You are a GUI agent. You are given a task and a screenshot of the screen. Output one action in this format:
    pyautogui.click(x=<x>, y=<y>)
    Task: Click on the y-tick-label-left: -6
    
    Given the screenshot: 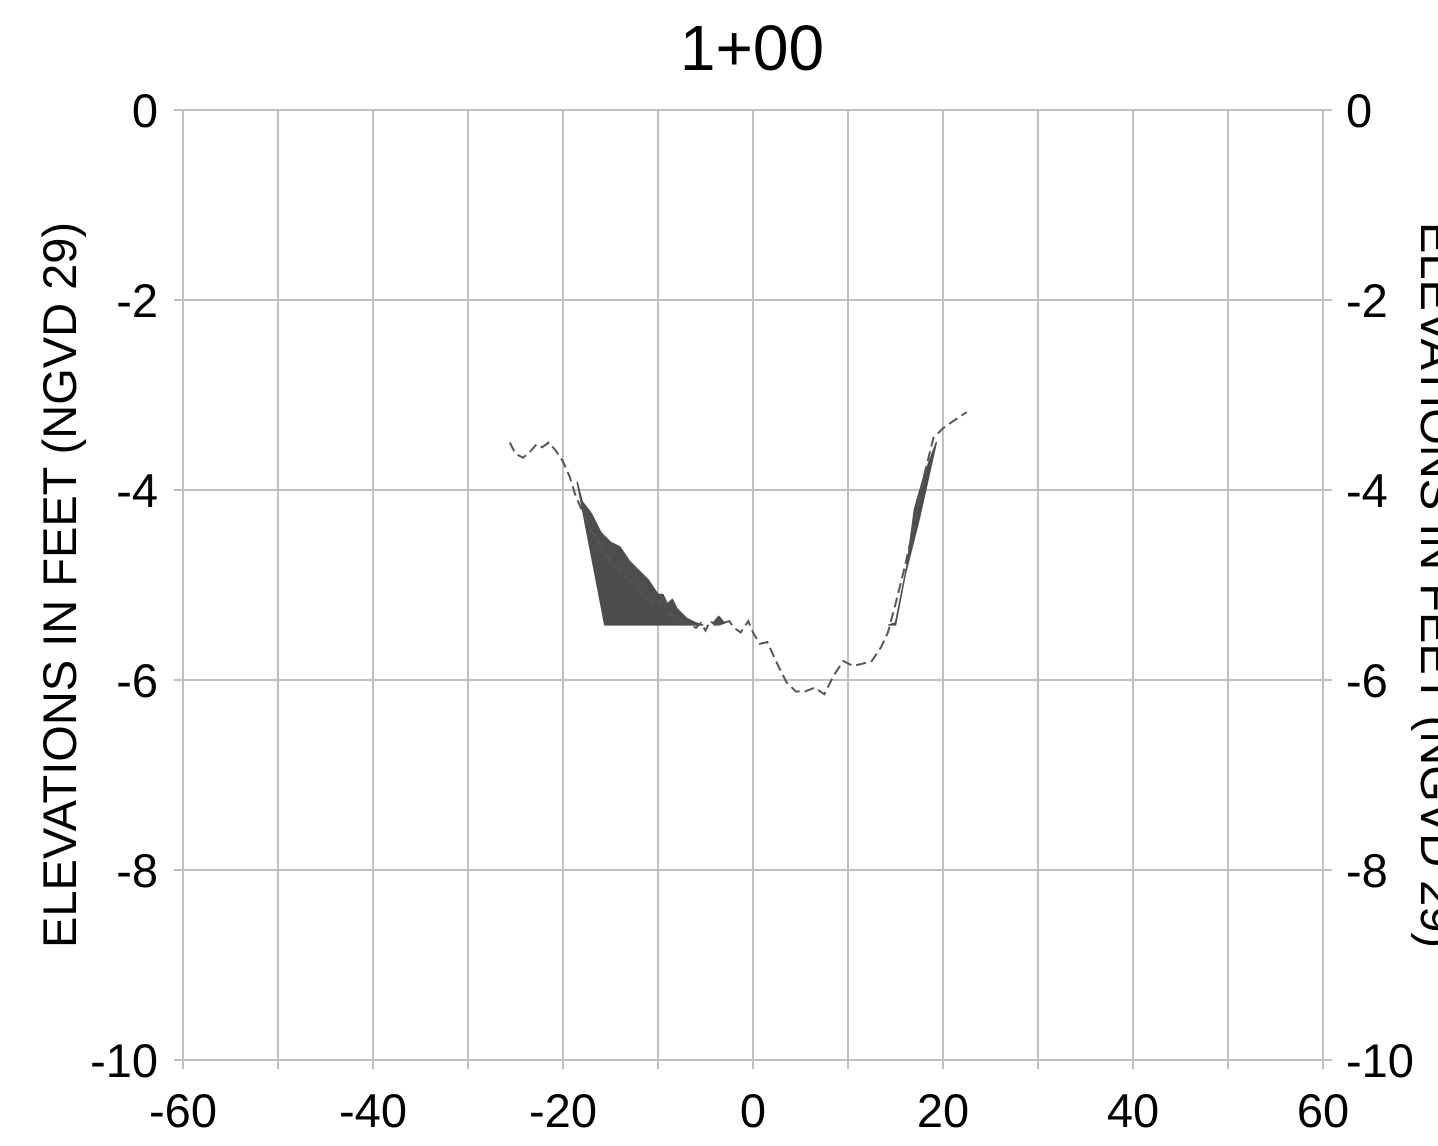 What is the action you would take?
    pyautogui.click(x=137, y=680)
    